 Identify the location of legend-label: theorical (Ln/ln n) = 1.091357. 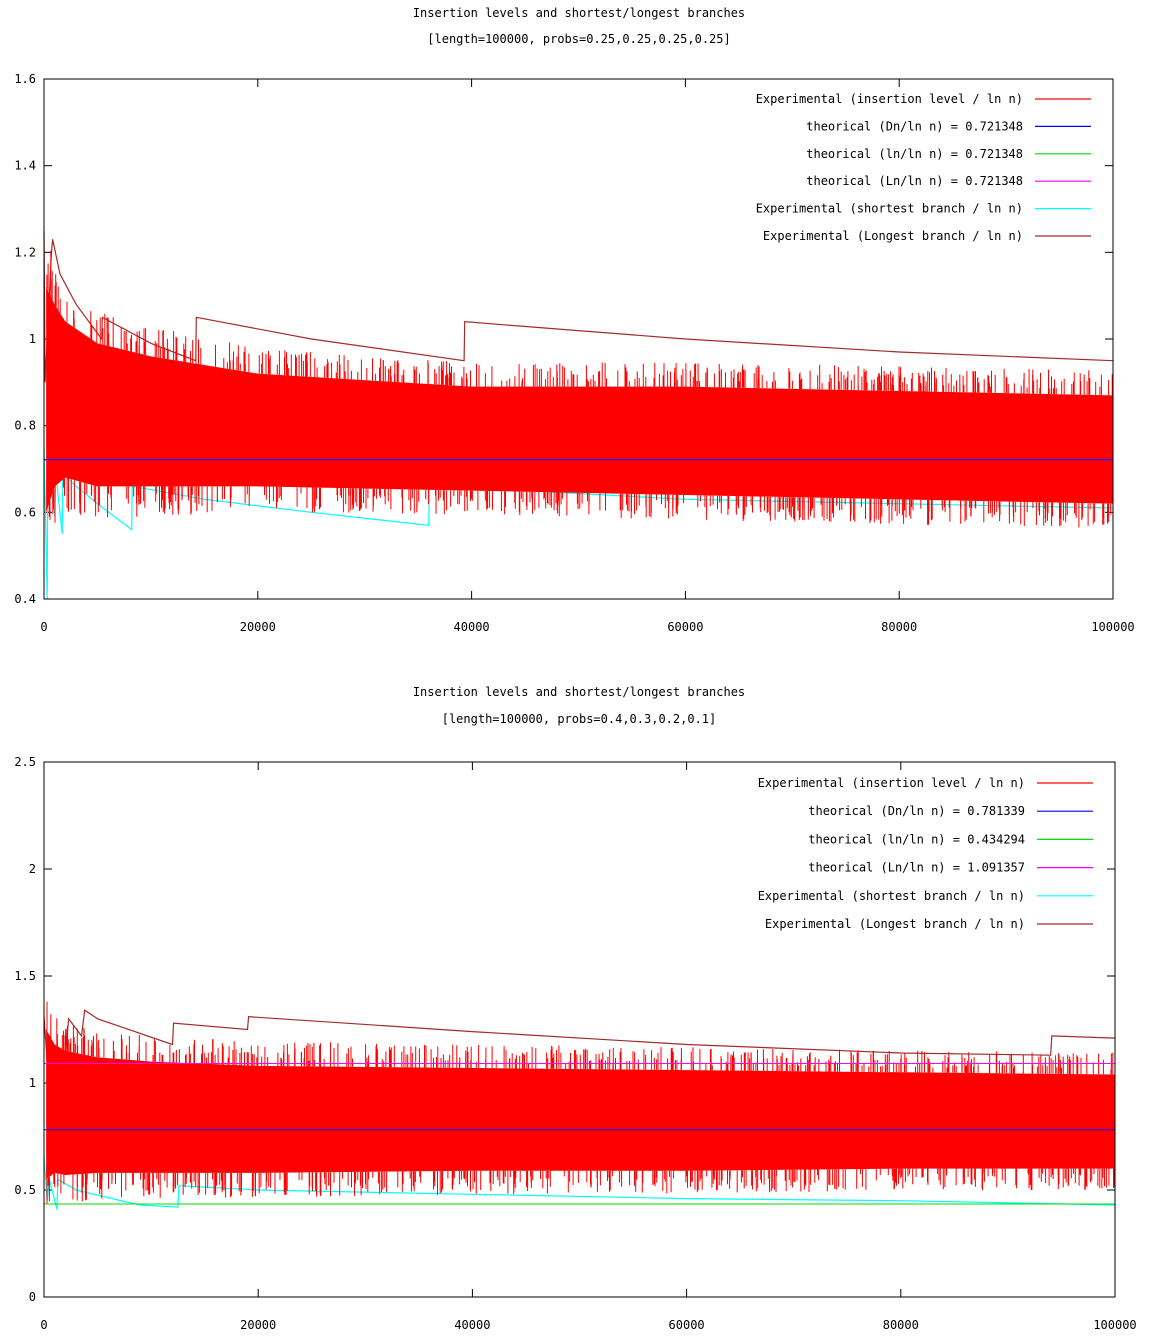
(916, 868).